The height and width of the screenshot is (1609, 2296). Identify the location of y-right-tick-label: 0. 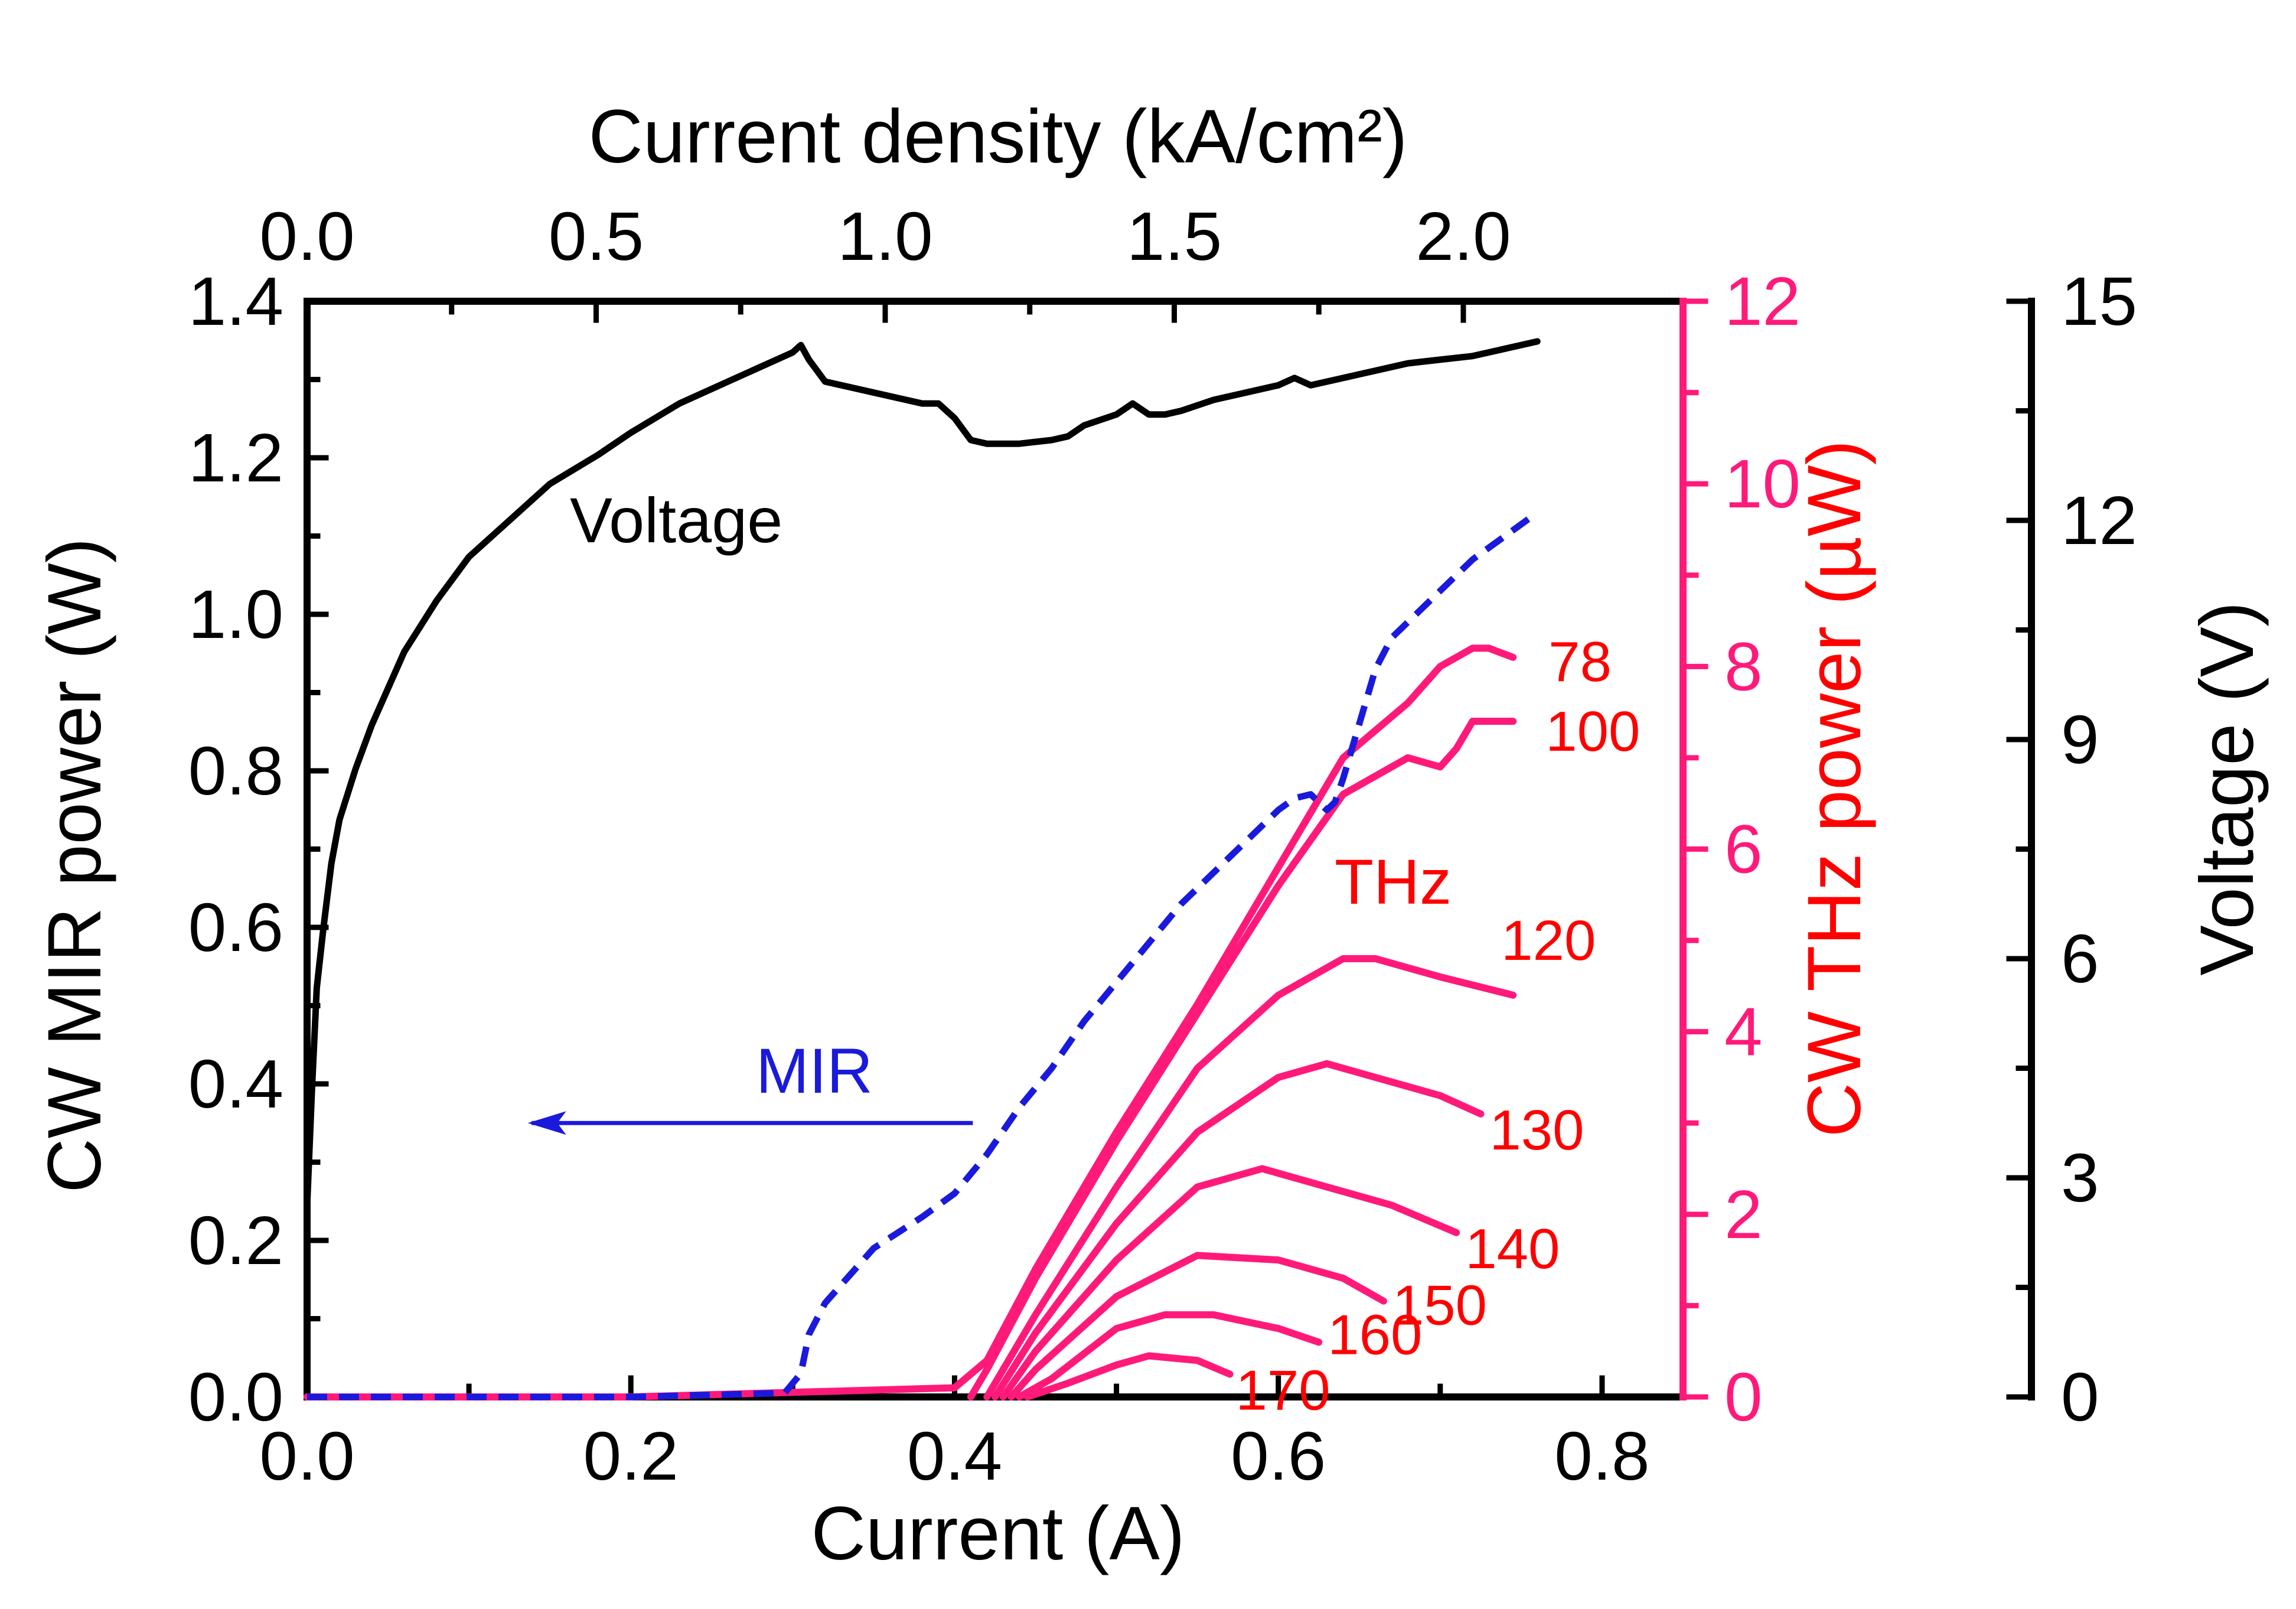
(1744, 1397).